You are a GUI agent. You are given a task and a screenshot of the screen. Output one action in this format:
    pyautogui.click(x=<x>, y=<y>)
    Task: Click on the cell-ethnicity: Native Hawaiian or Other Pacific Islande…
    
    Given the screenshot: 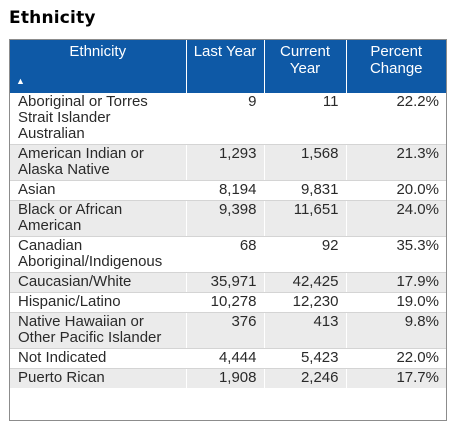 What is the action you would take?
    pyautogui.click(x=98, y=330)
    